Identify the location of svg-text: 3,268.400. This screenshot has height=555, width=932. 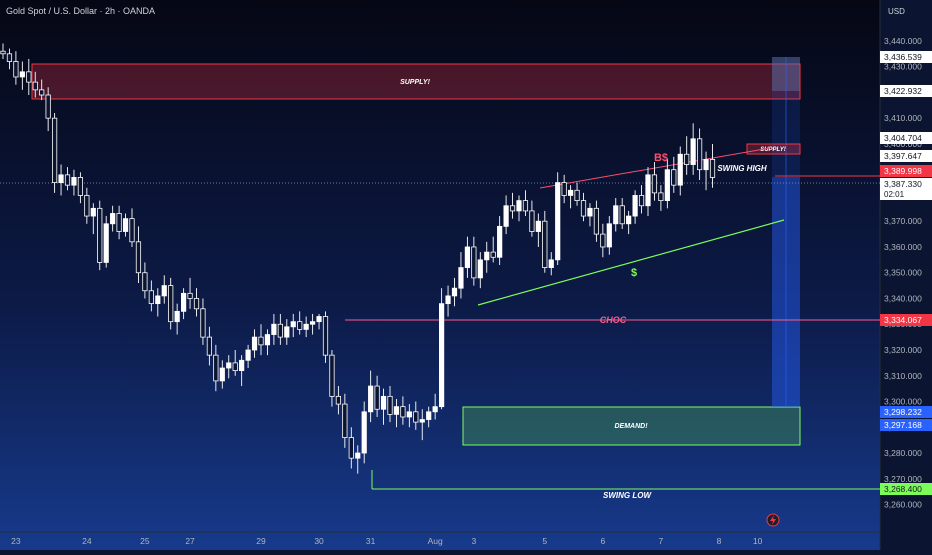
(903, 489).